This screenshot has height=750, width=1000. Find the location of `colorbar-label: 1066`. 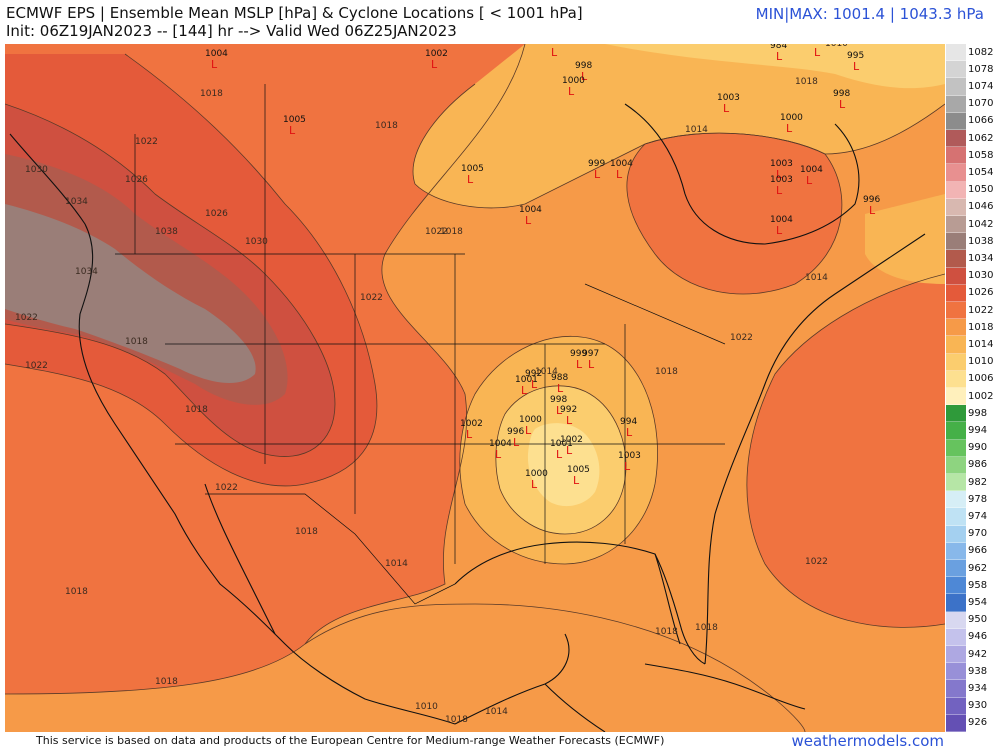

colorbar-label: 1066 is located at coordinates (981, 121).